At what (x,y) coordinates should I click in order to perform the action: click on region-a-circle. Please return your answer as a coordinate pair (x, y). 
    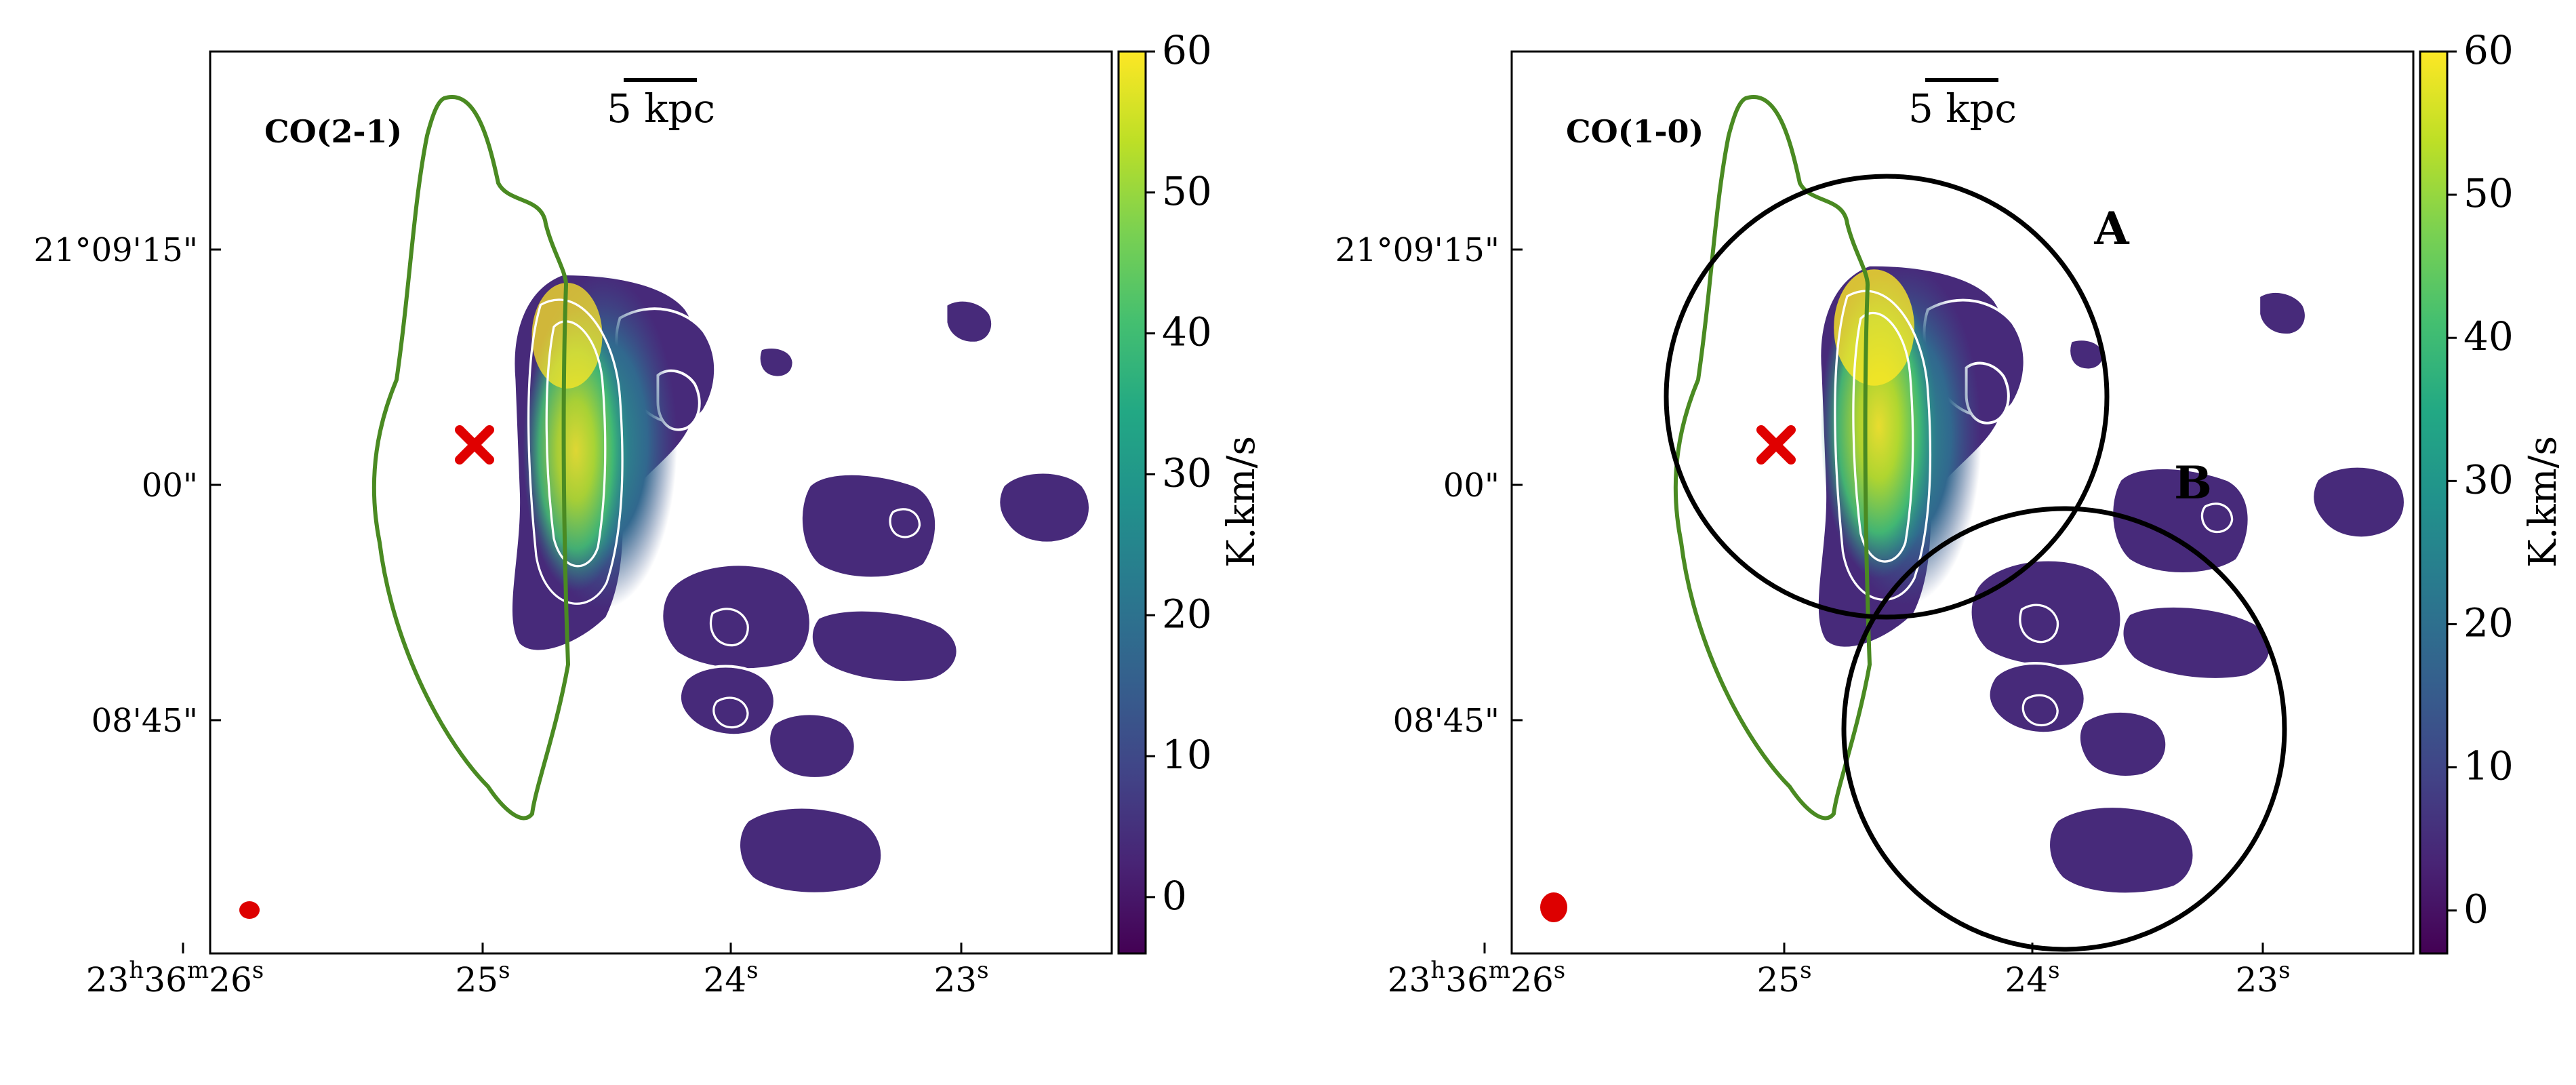
    Looking at the image, I should click on (1887, 397).